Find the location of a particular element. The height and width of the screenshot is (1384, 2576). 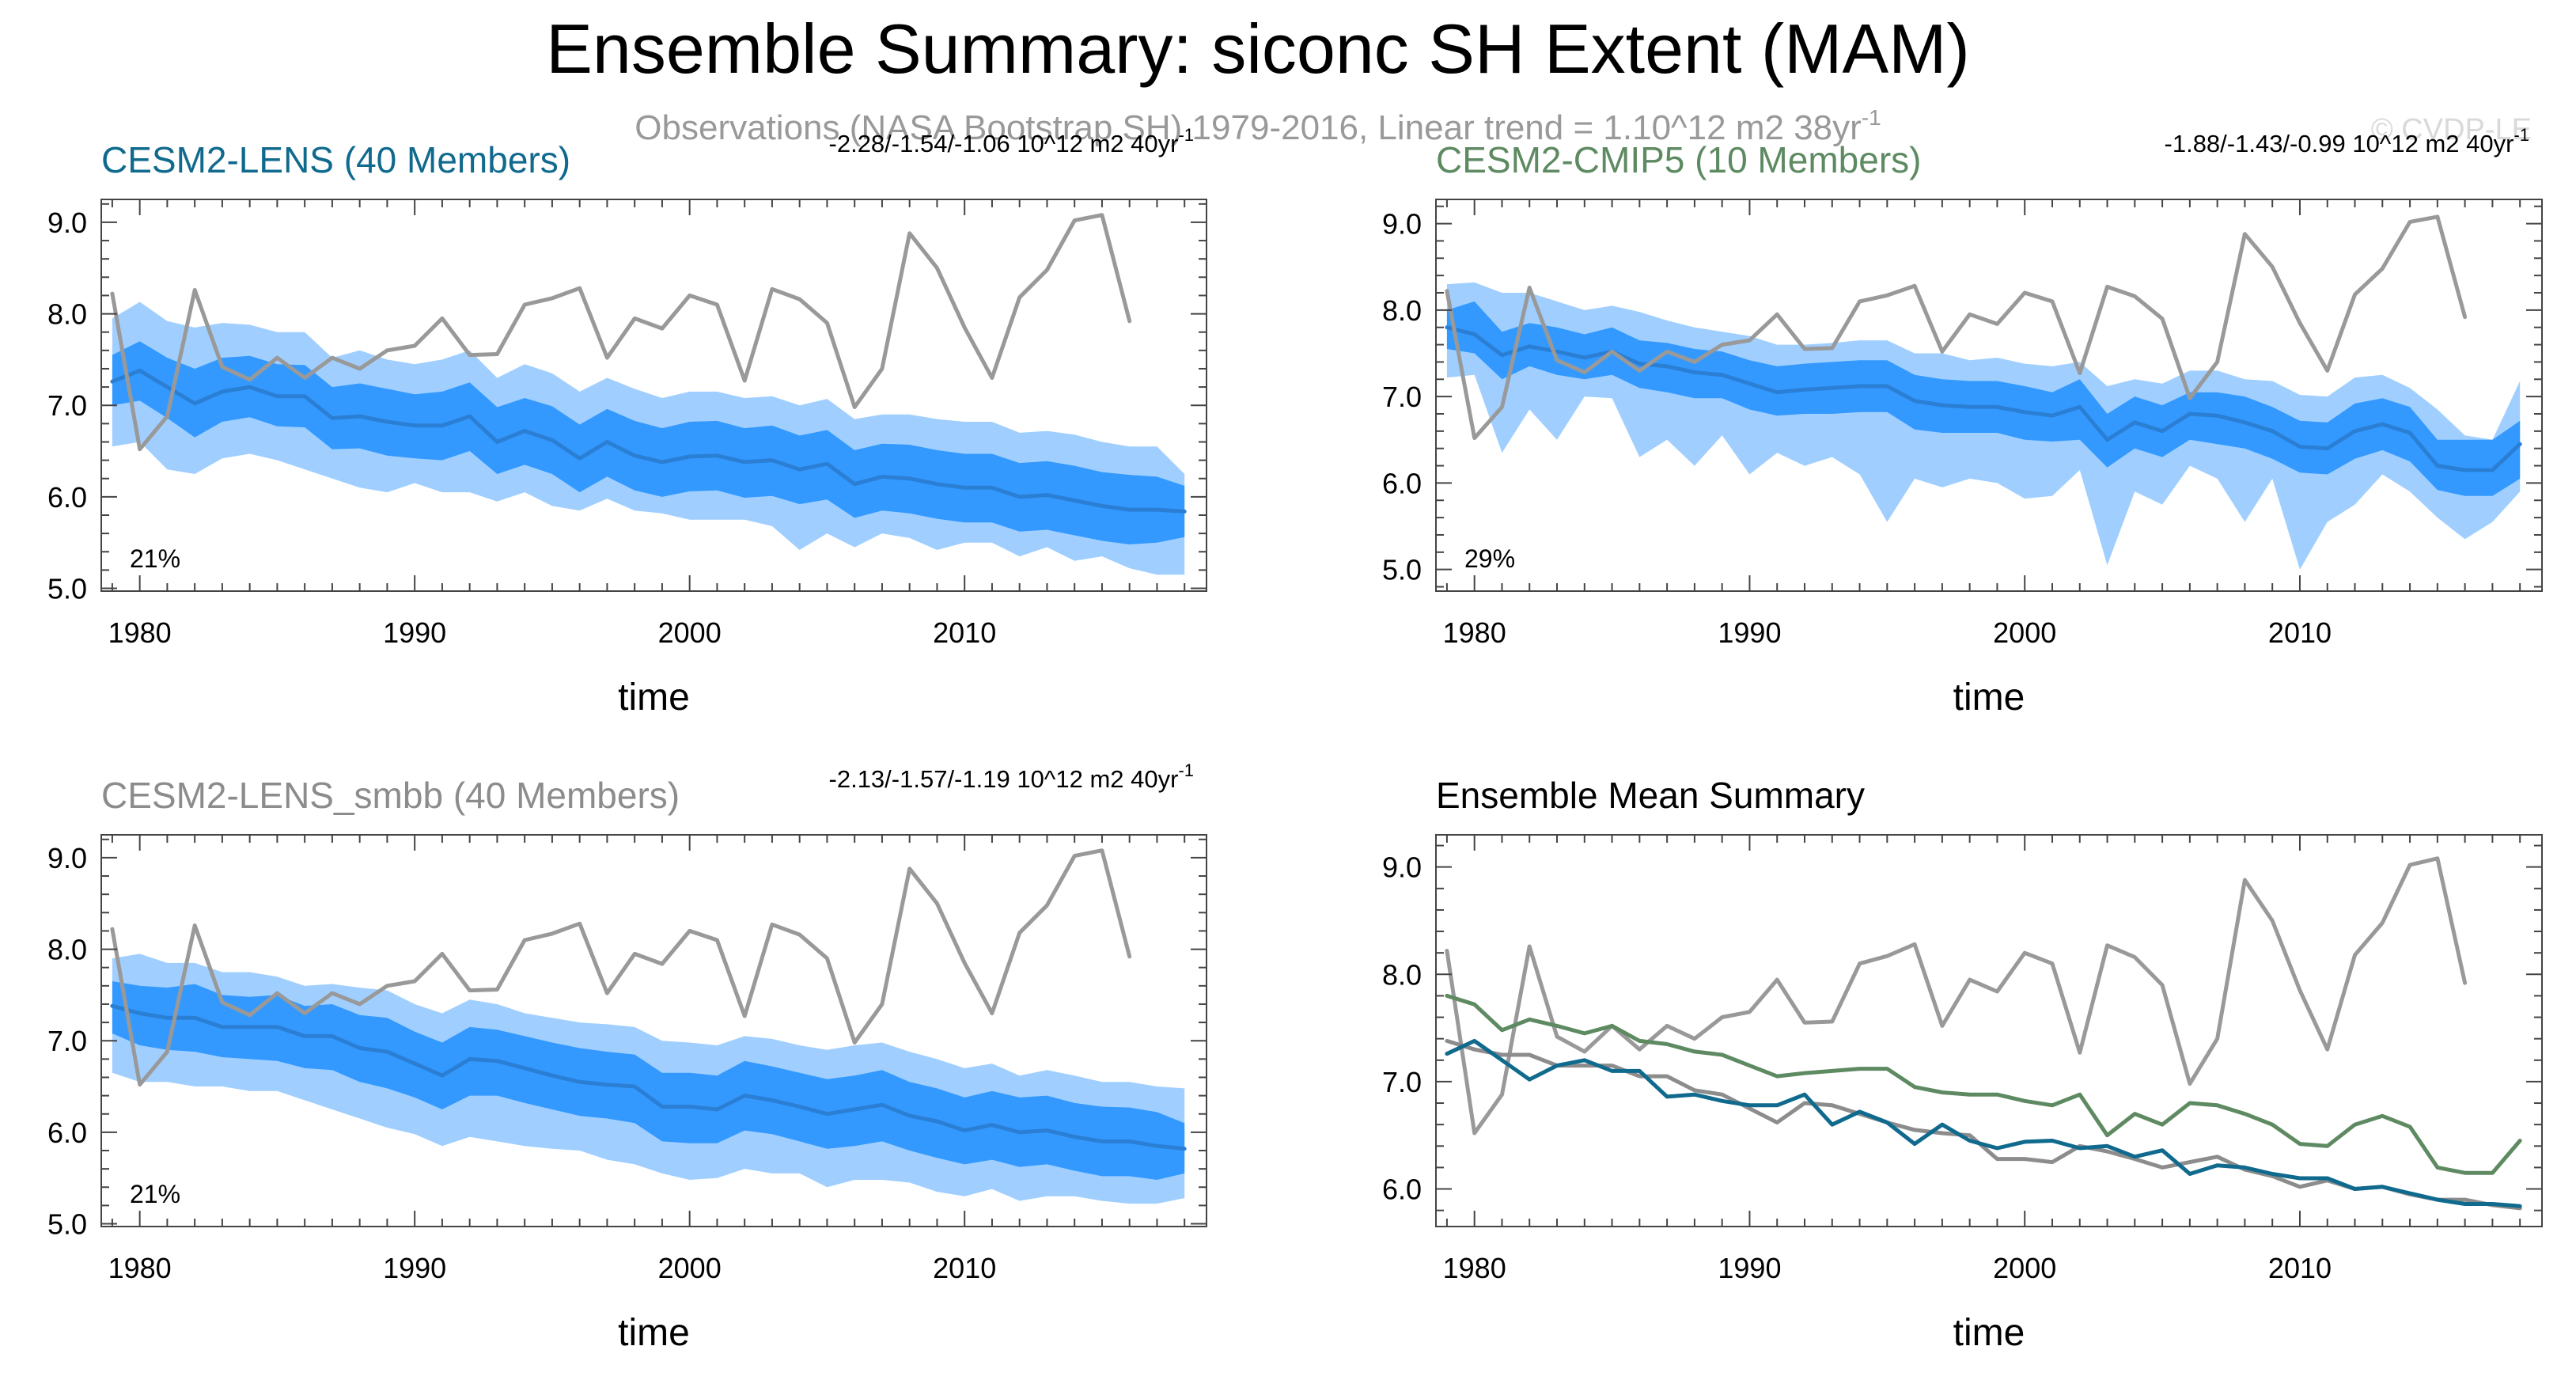

panel-title: CESM2-LENS (40 Members) is located at coordinates (335, 159).